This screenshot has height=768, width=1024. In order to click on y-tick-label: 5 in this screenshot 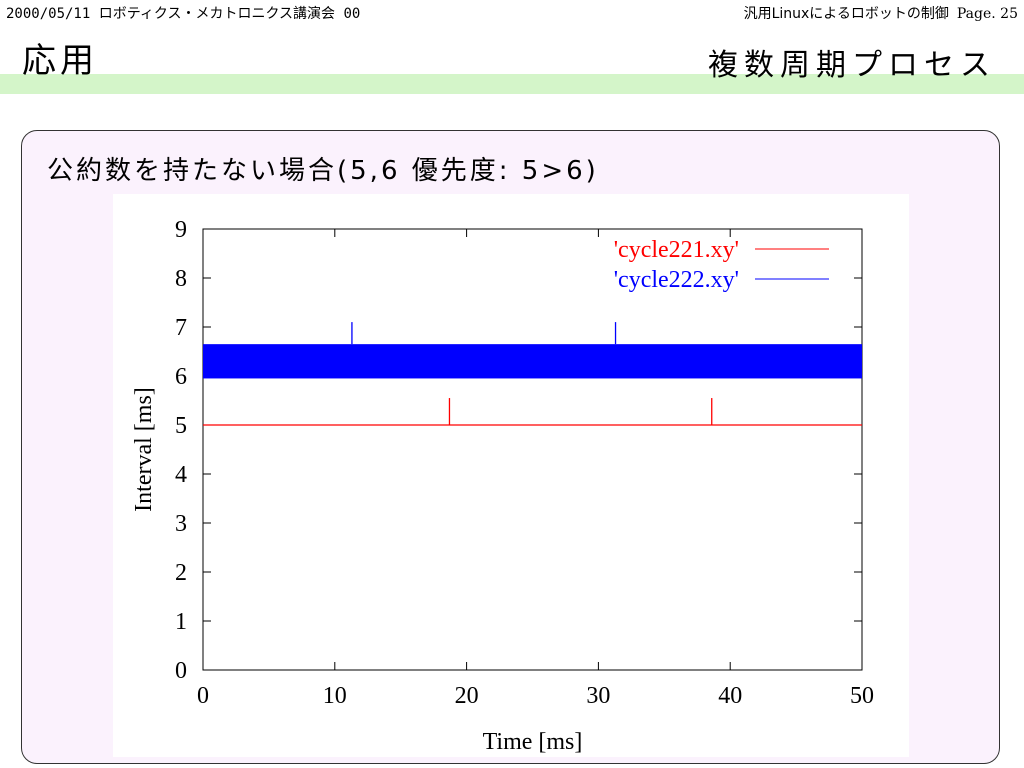, I will do `click(181, 426)`.